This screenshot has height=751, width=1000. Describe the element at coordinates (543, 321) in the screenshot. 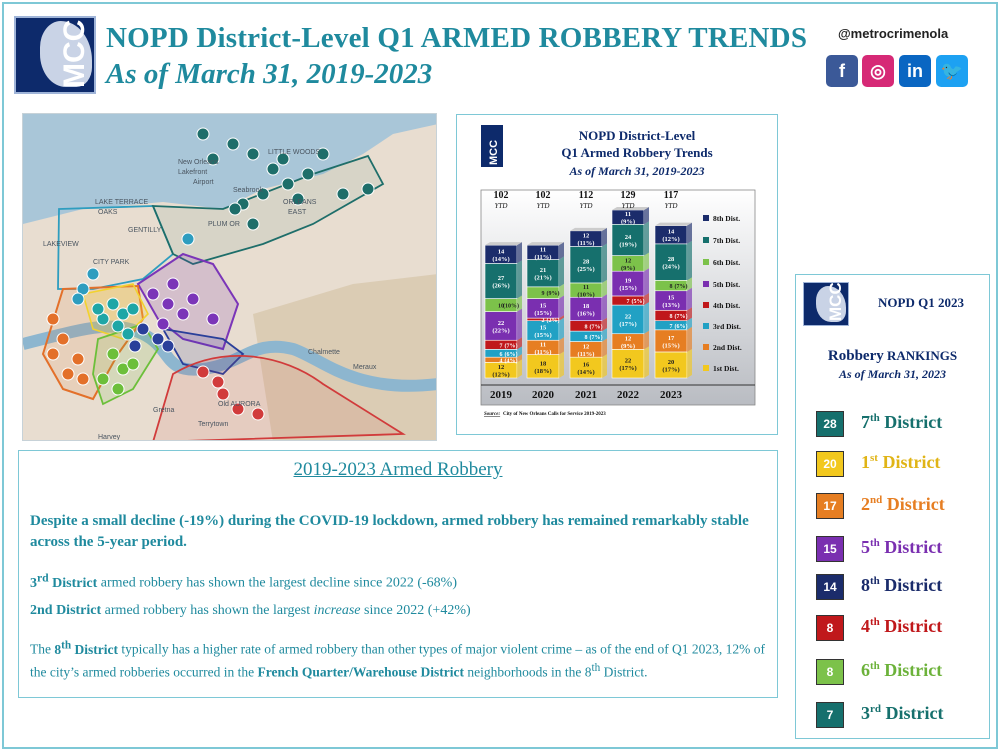

I see `segment-value-label: 2` at that location.